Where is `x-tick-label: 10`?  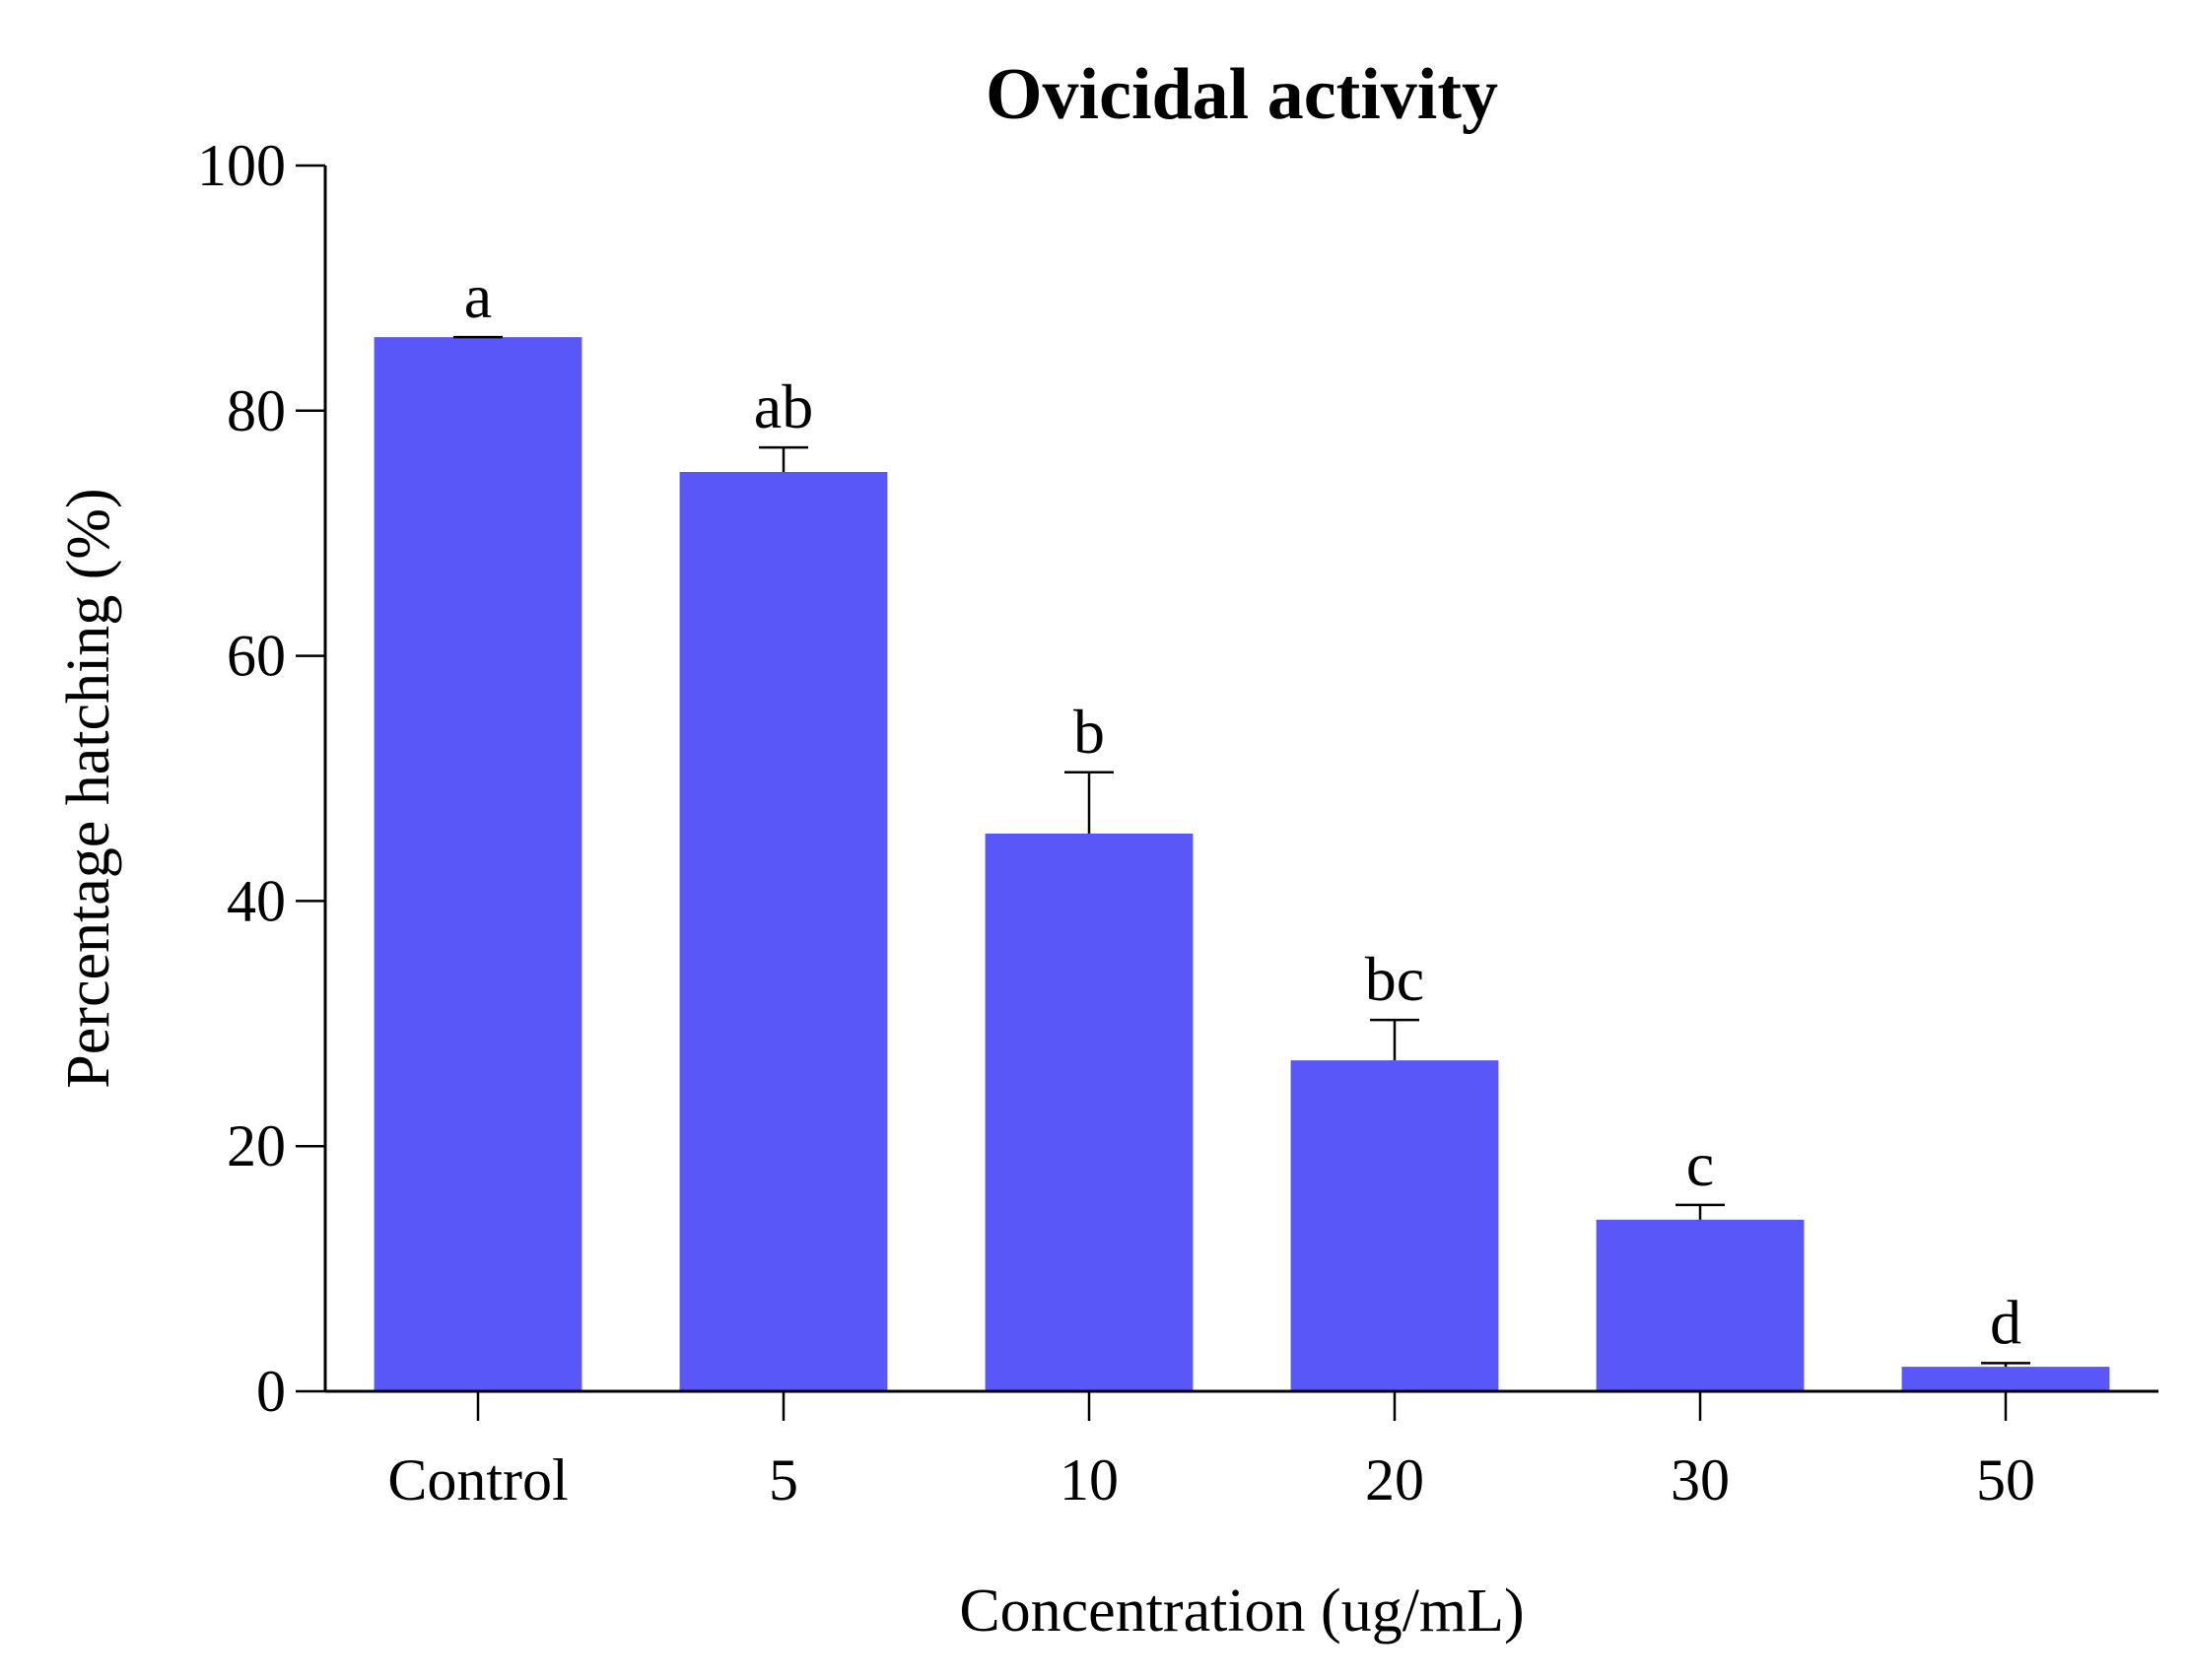
x-tick-label: 10 is located at coordinates (1089, 1479).